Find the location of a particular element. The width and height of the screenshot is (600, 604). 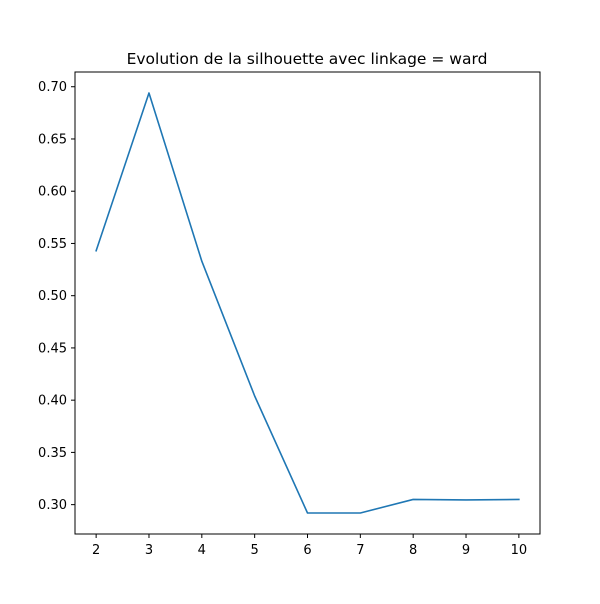

x-tick-label: 9 is located at coordinates (466, 550).